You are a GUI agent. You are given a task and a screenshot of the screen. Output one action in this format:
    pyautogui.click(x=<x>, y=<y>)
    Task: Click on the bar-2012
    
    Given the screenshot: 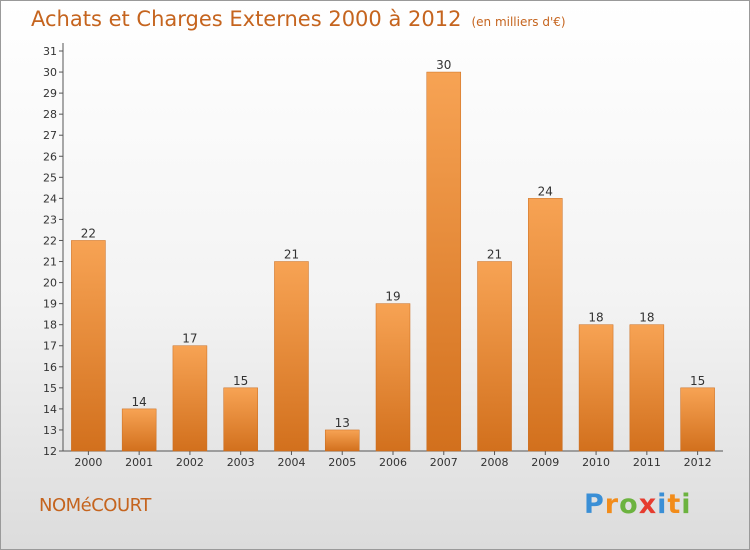 What is the action you would take?
    pyautogui.click(x=697, y=419)
    